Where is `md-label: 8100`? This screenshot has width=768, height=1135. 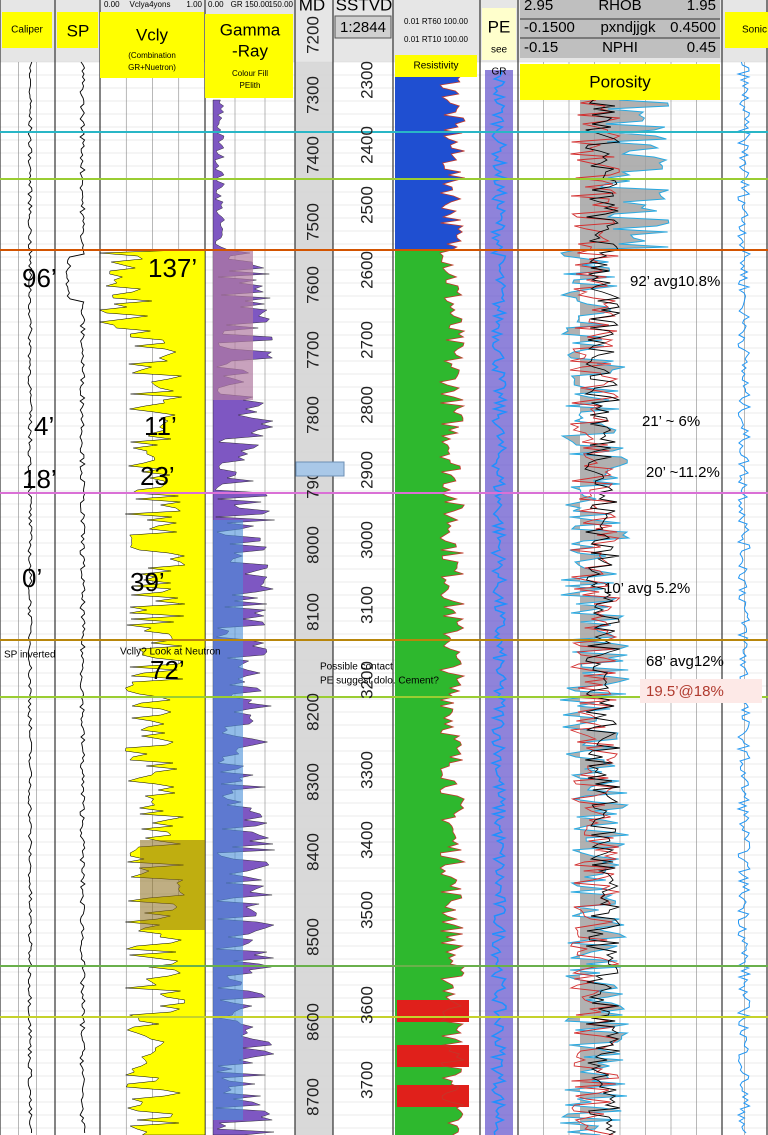 md-label: 8100 is located at coordinates (312, 612).